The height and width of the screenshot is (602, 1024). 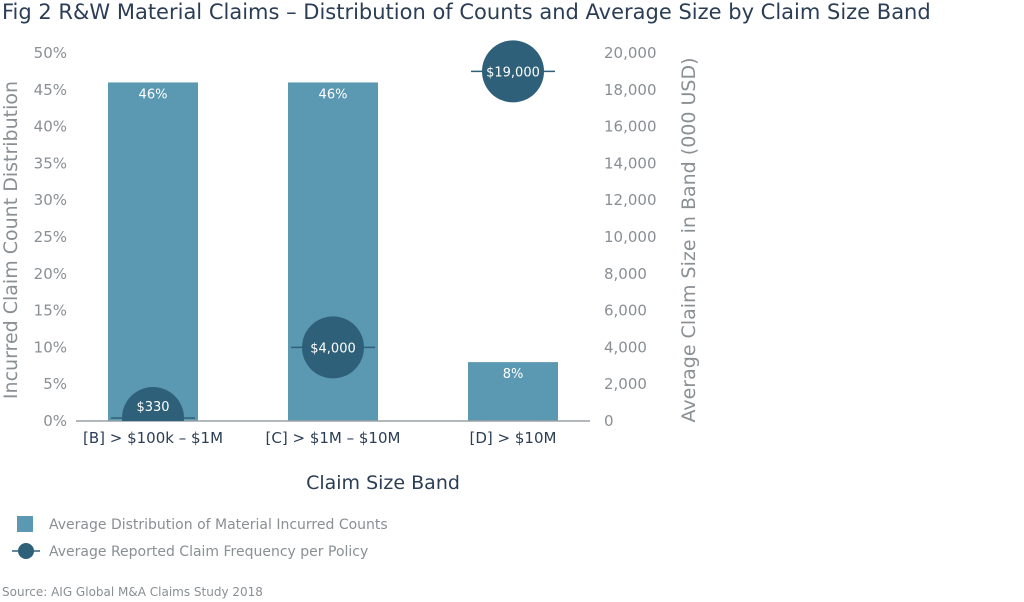 What do you see at coordinates (55, 384) in the screenshot?
I see `y-tick-label: 5%` at bounding box center [55, 384].